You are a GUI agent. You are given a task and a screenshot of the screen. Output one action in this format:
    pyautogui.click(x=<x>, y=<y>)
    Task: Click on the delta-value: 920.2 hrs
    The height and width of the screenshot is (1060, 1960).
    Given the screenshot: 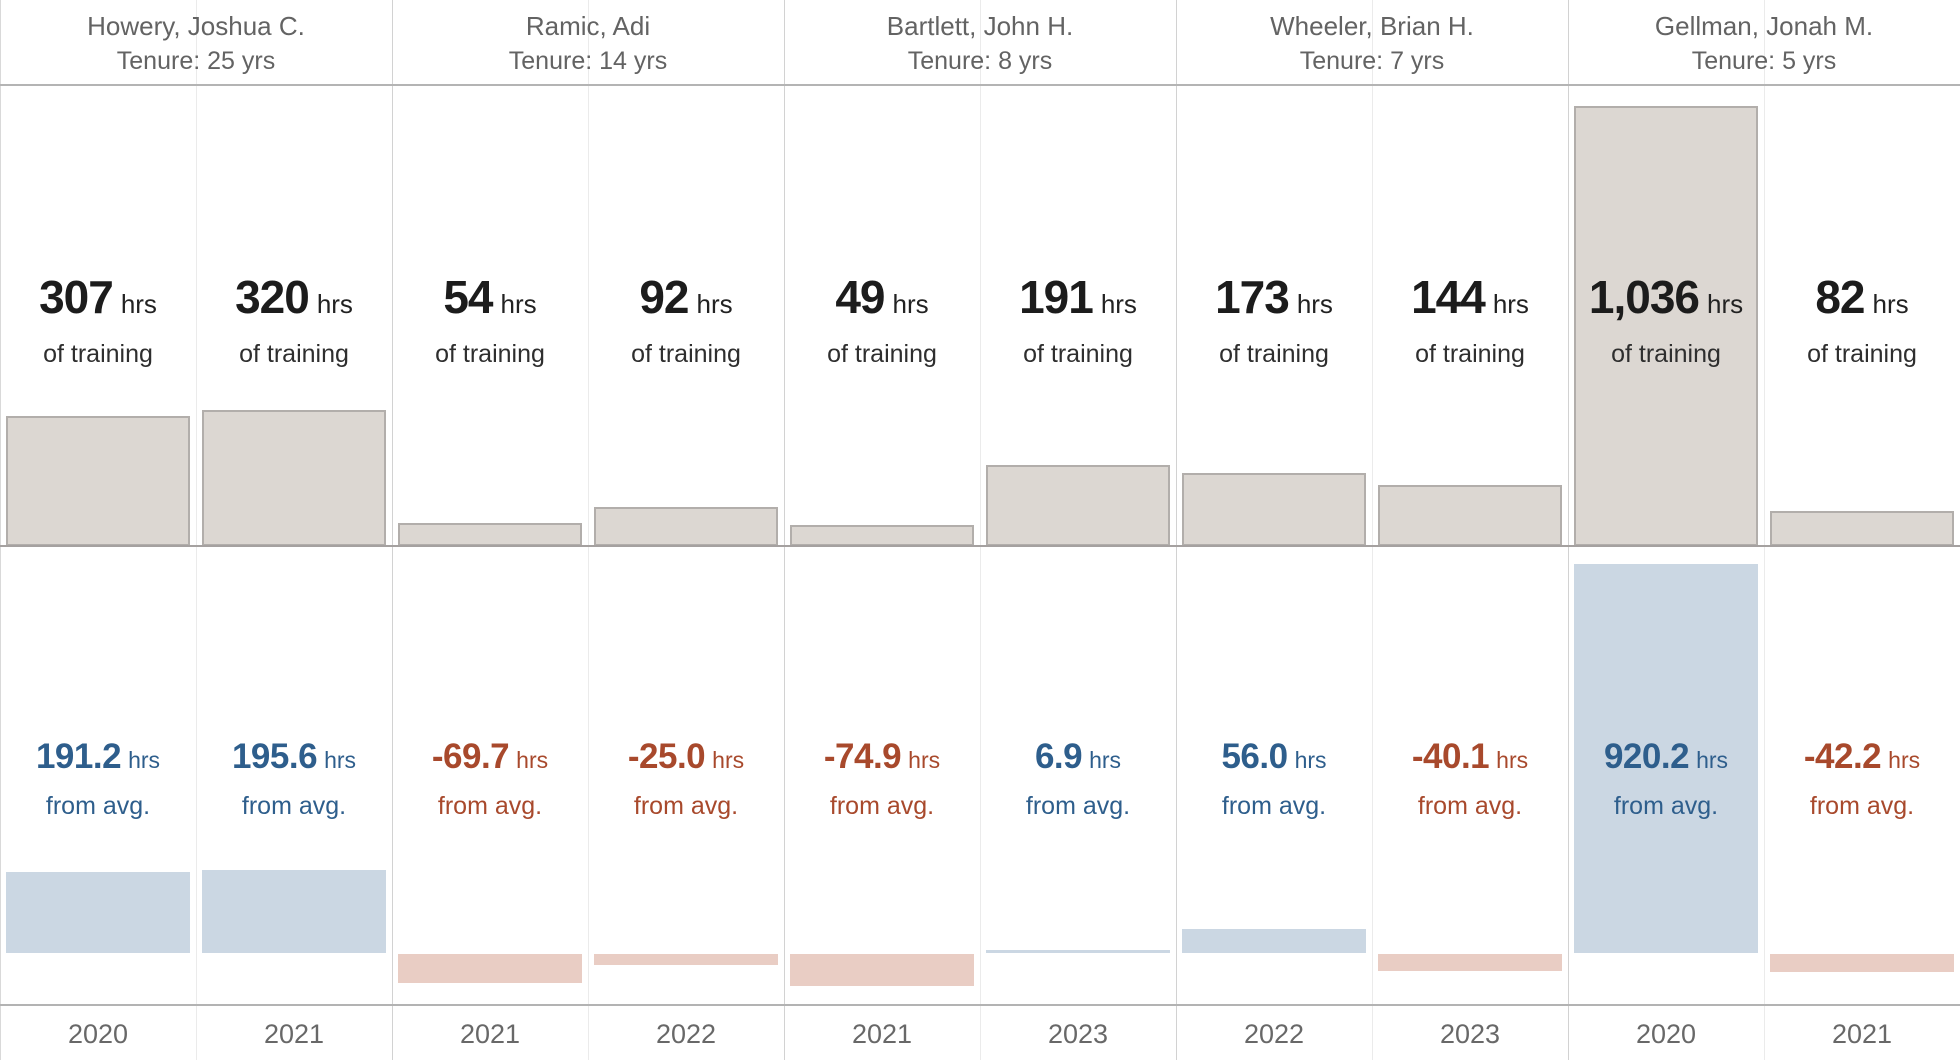 What is the action you would take?
    pyautogui.click(x=1666, y=759)
    